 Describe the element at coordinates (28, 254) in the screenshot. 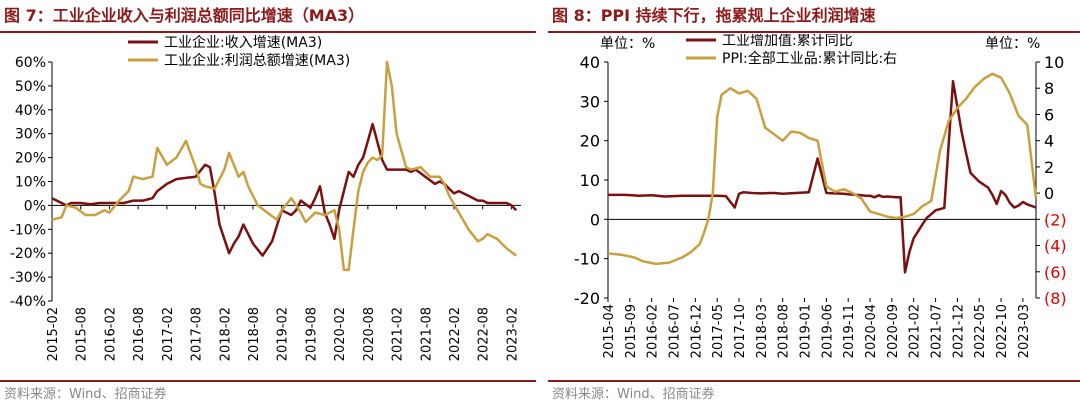

I see `left-y-tick-label: -20%` at that location.